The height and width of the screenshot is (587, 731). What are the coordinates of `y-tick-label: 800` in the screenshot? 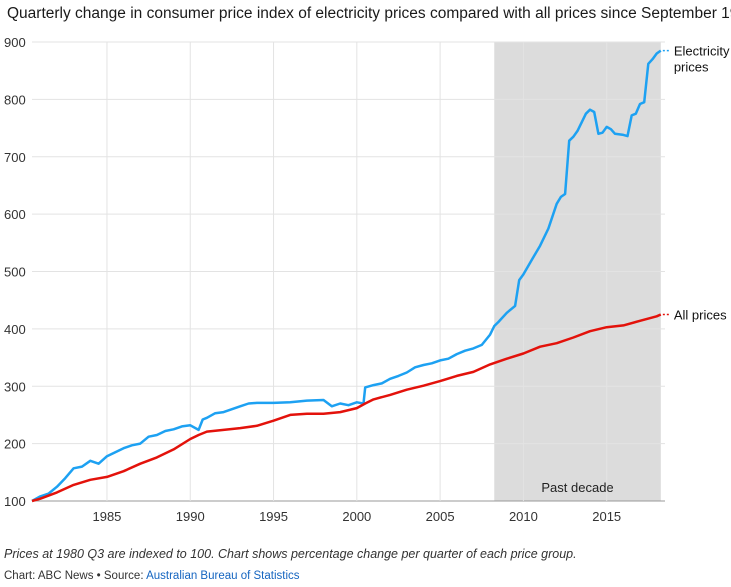 It's located at (15, 99).